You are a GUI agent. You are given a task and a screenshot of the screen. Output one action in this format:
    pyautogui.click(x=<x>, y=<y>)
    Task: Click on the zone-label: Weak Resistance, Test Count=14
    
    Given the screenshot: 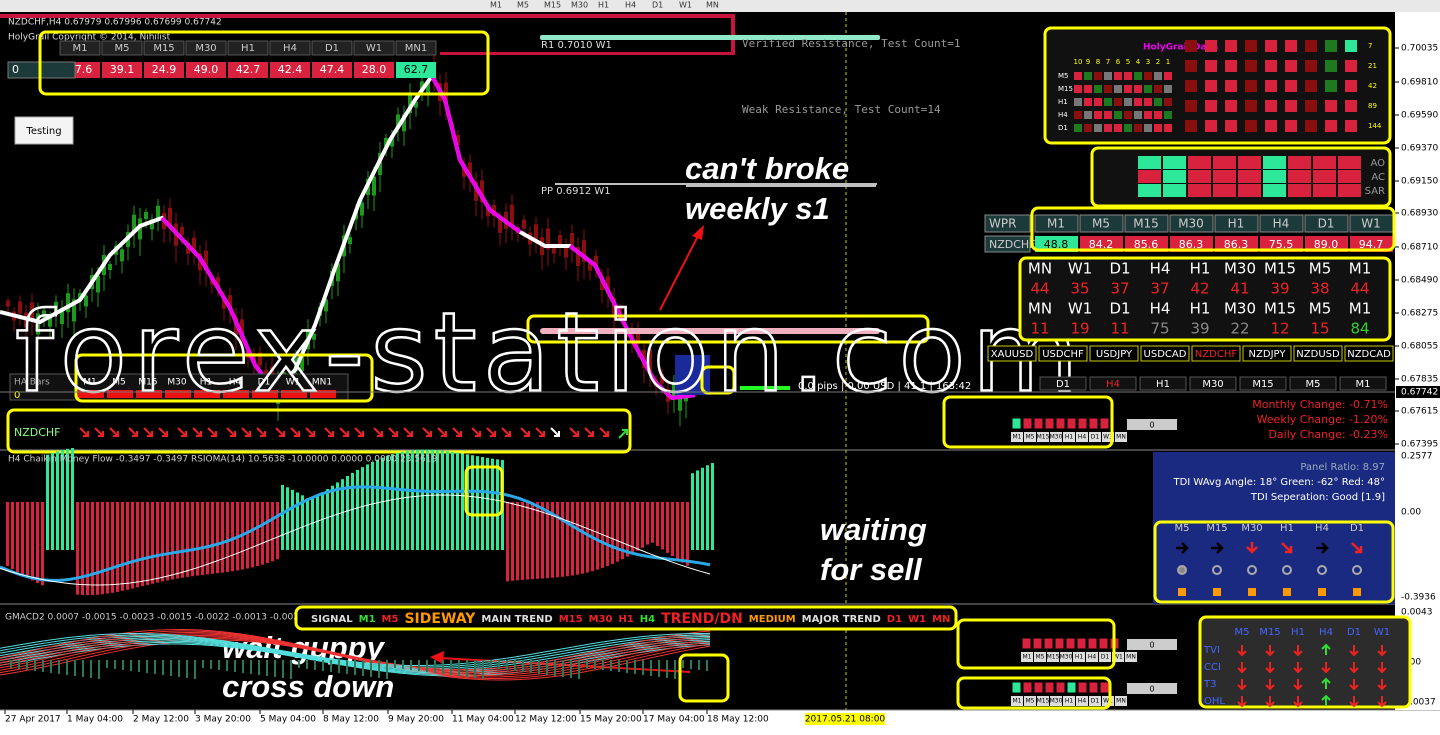 What is the action you would take?
    pyautogui.click(x=841, y=109)
    